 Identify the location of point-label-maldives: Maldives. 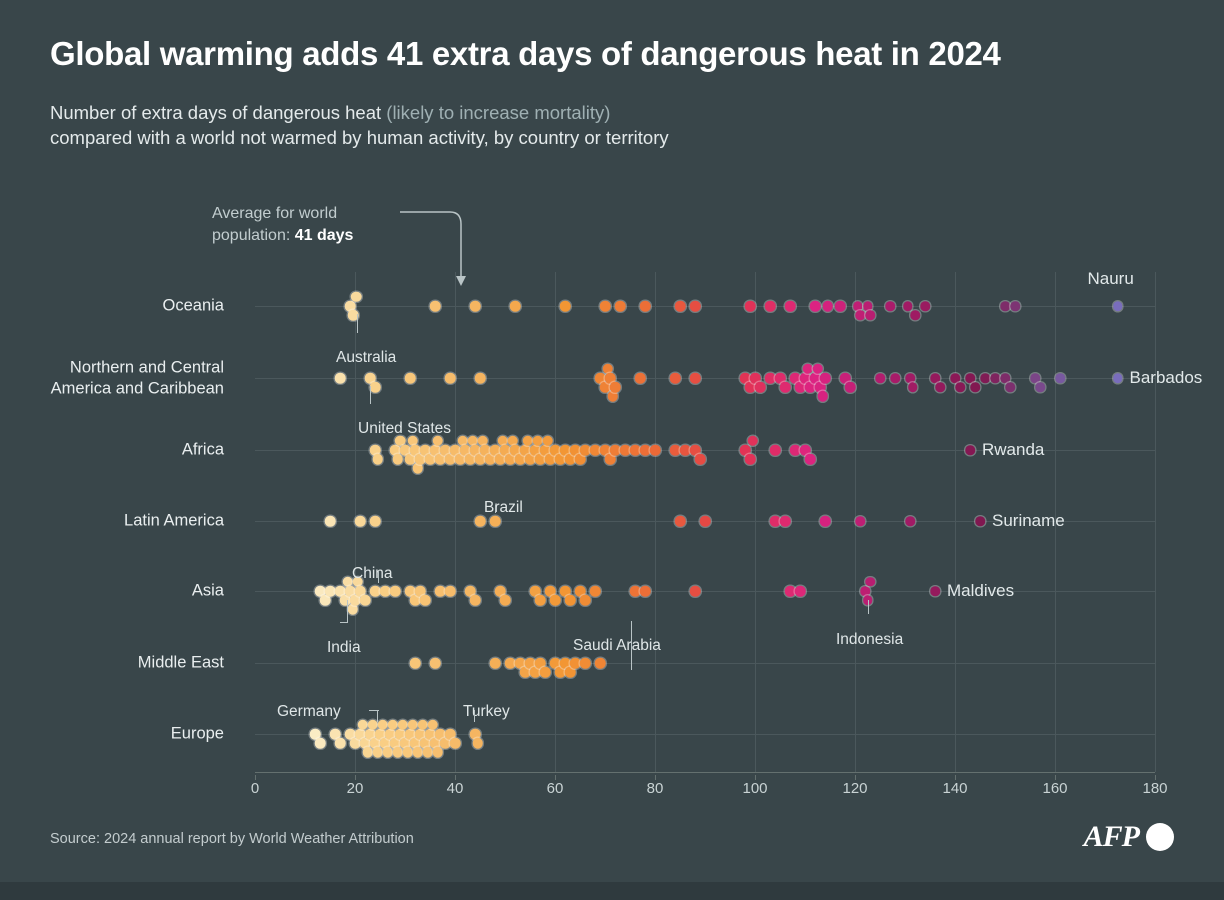
(981, 590).